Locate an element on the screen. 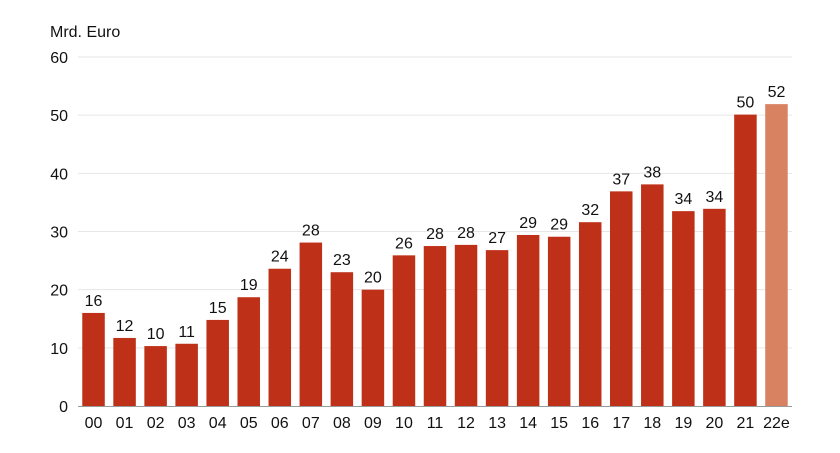 This screenshot has height=453, width=840. value-label: 32 is located at coordinates (590, 210).